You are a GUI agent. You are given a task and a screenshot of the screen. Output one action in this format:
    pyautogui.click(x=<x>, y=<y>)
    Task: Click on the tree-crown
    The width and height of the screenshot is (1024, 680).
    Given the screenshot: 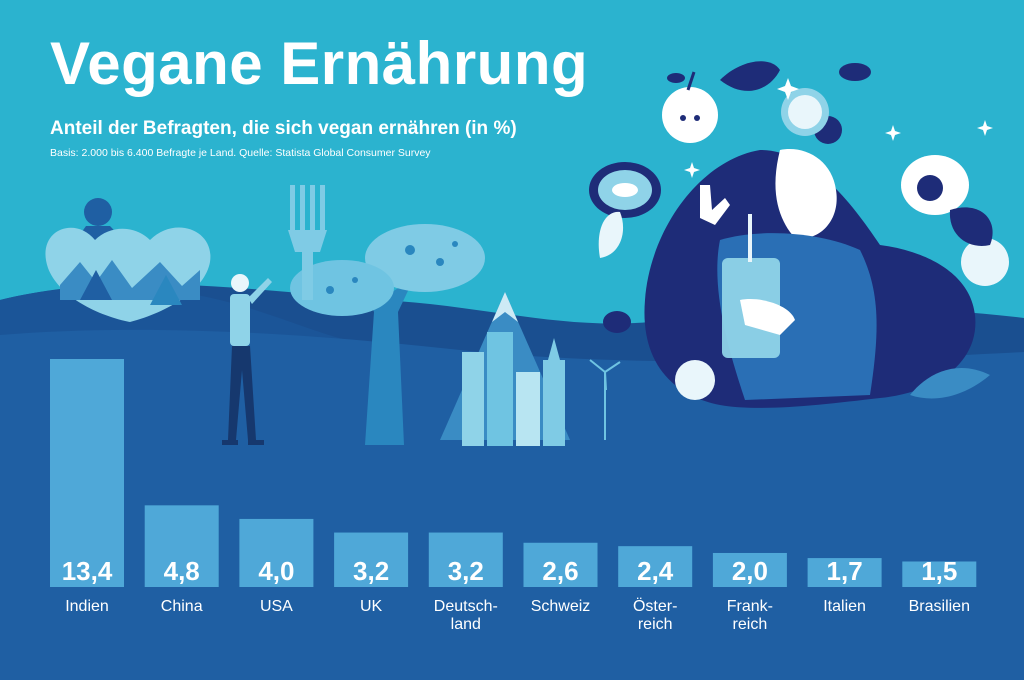 What is the action you would take?
    pyautogui.click(x=342, y=288)
    